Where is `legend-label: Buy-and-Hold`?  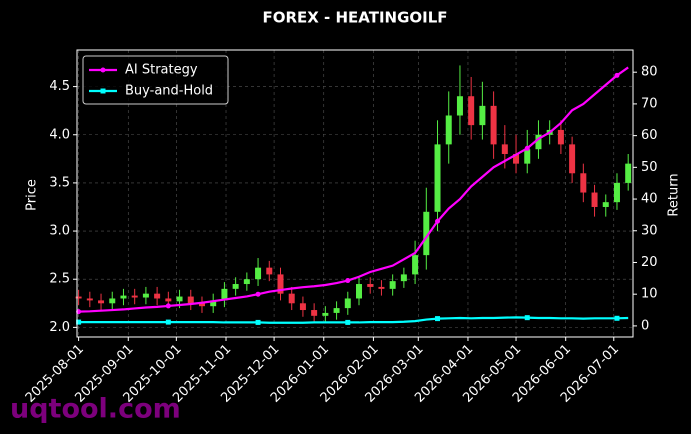 legend-label: Buy-and-Hold is located at coordinates (169, 91).